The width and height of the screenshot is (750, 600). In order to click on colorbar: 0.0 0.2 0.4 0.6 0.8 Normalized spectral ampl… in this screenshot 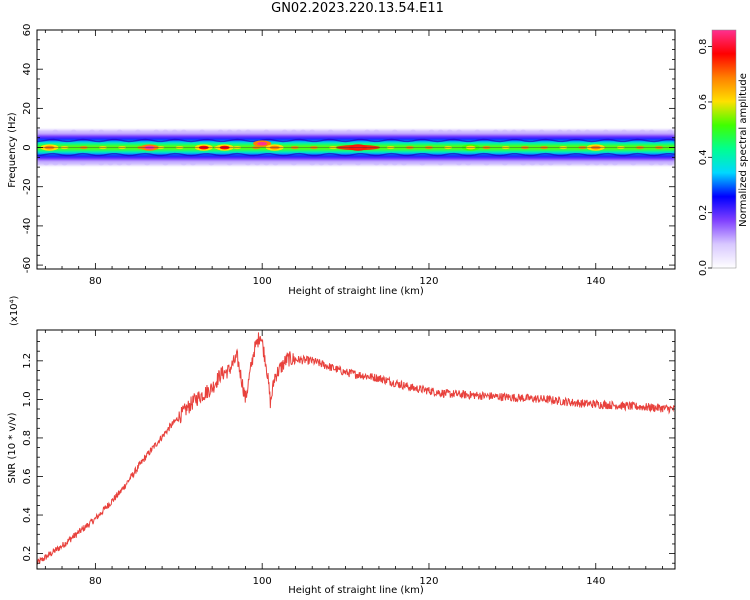, I will do `click(723, 152)`.